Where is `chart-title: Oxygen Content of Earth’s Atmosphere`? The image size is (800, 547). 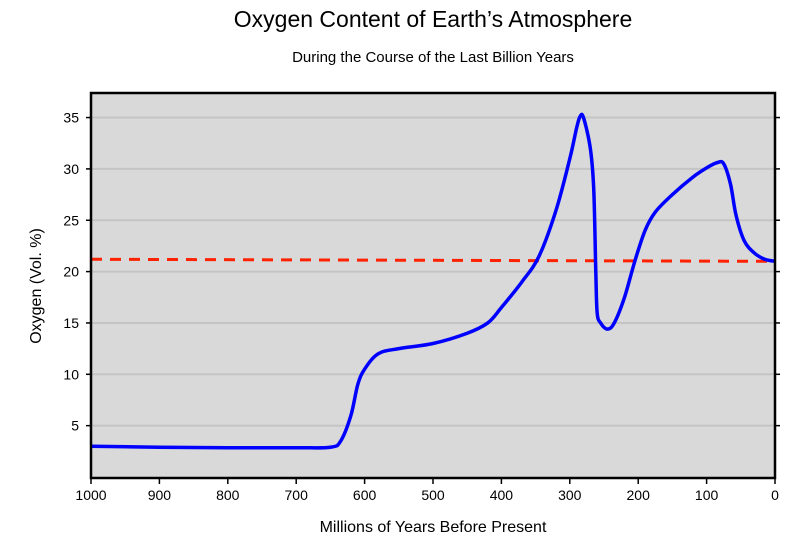
chart-title: Oxygen Content of Earth’s Atmosphere is located at coordinates (433, 19).